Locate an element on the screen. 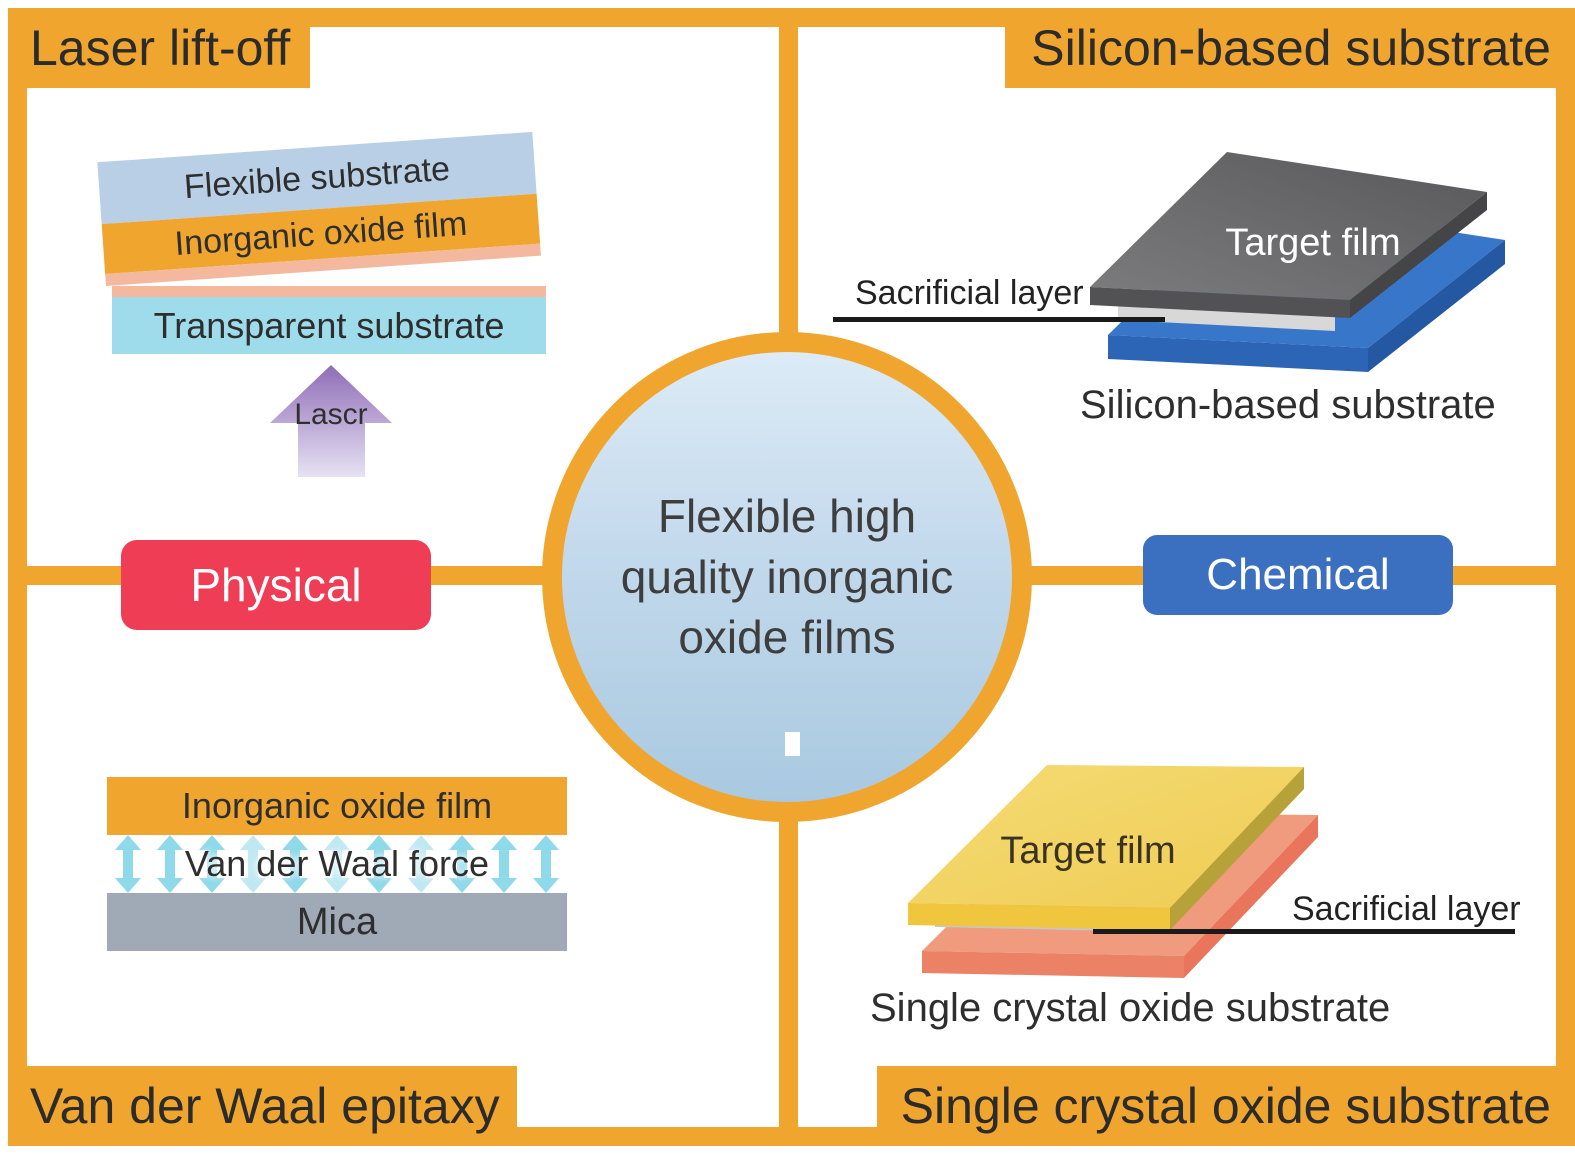  laser-arrow-icon is located at coordinates (331, 421).